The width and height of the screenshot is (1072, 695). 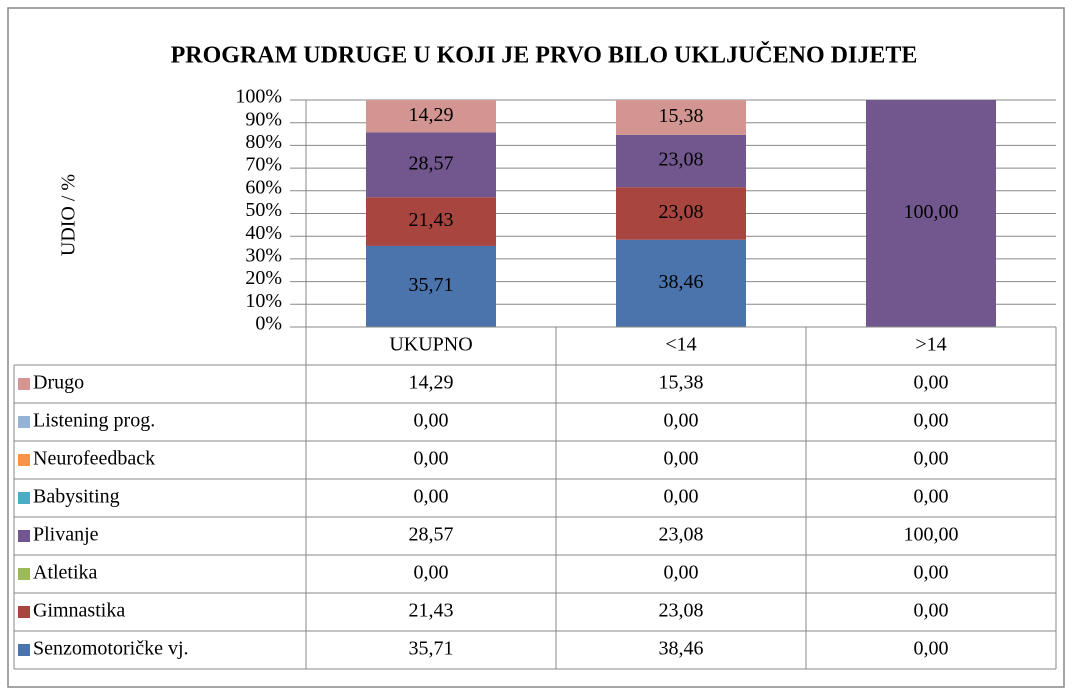 What do you see at coordinates (263, 233) in the screenshot?
I see `y-tick-label: 40%` at bounding box center [263, 233].